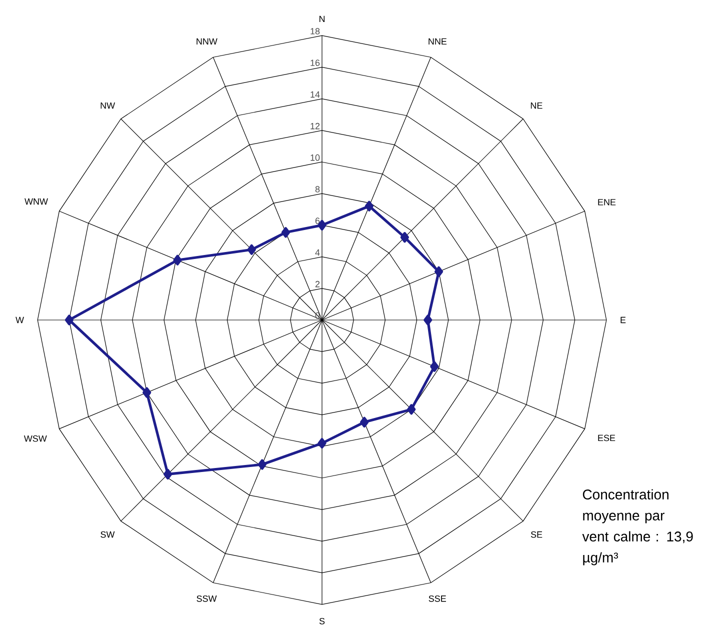  What do you see at coordinates (206, 598) in the screenshot?
I see `spoke-label: SSW` at bounding box center [206, 598].